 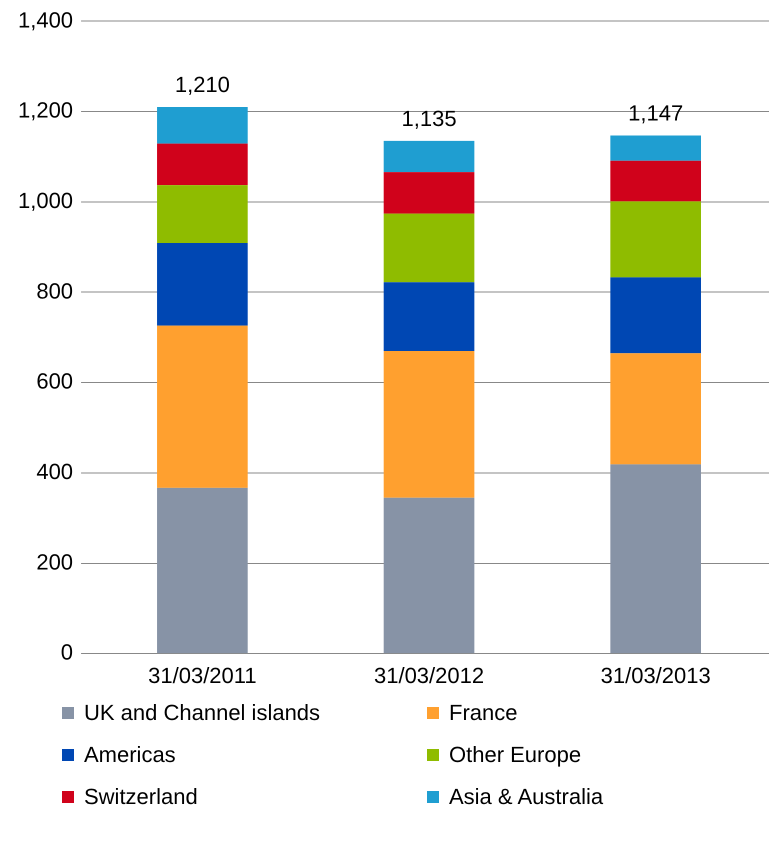 I want to click on legend-label: Americas, so click(x=130, y=755).